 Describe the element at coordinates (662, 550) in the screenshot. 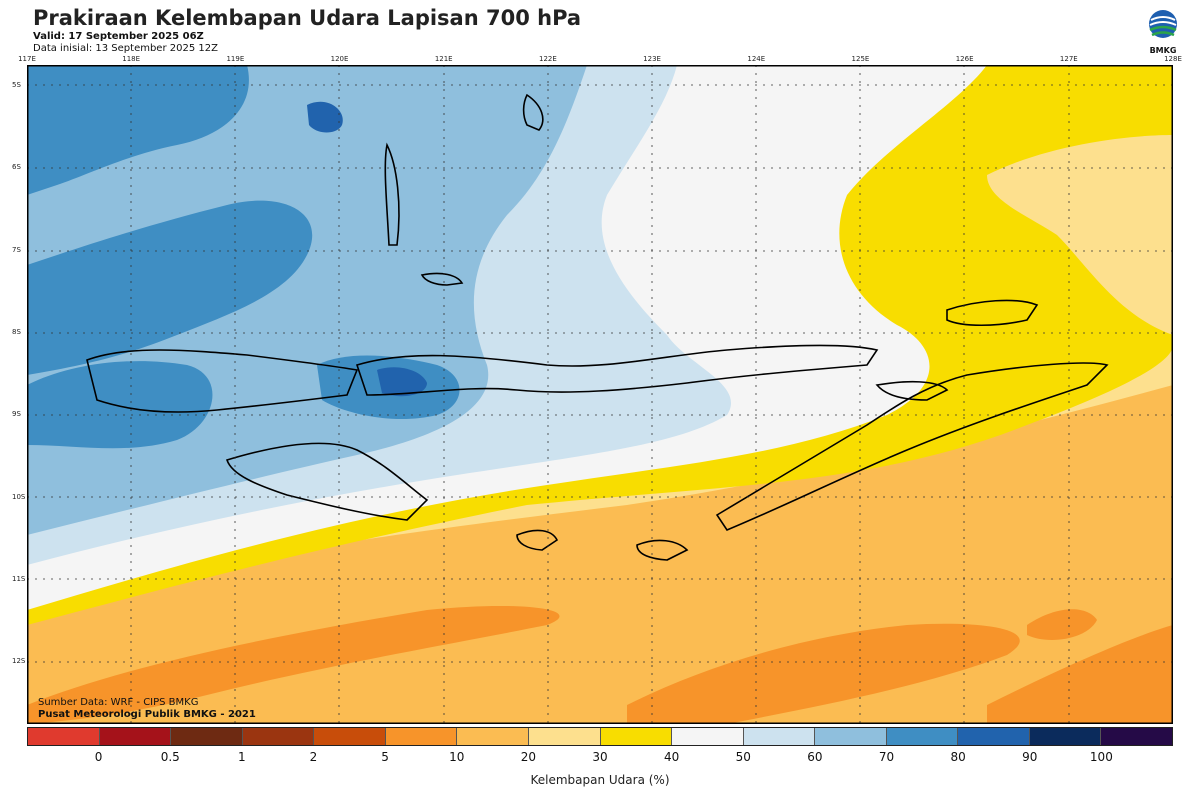

I see `coast-sawu` at that location.